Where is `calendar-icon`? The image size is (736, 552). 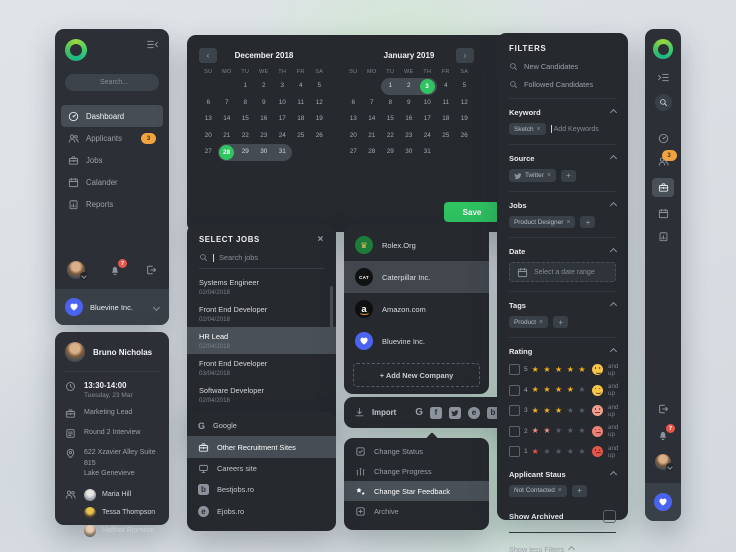 calendar-icon is located at coordinates (663, 213).